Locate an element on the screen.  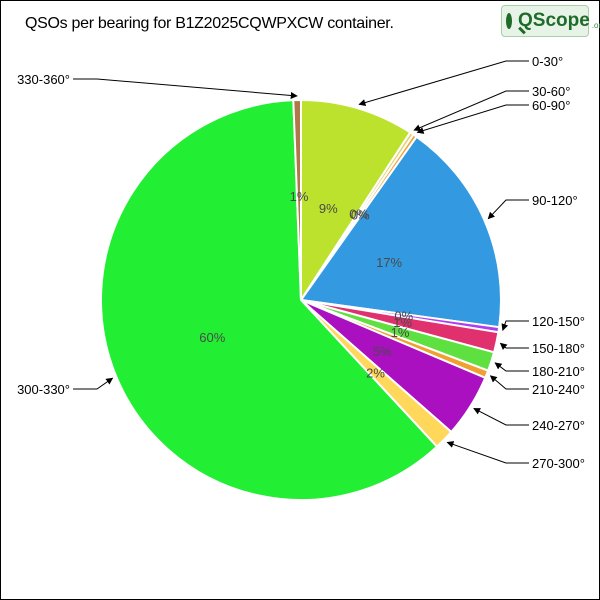
callout-label-300-330: 300-330° is located at coordinates (43, 389).